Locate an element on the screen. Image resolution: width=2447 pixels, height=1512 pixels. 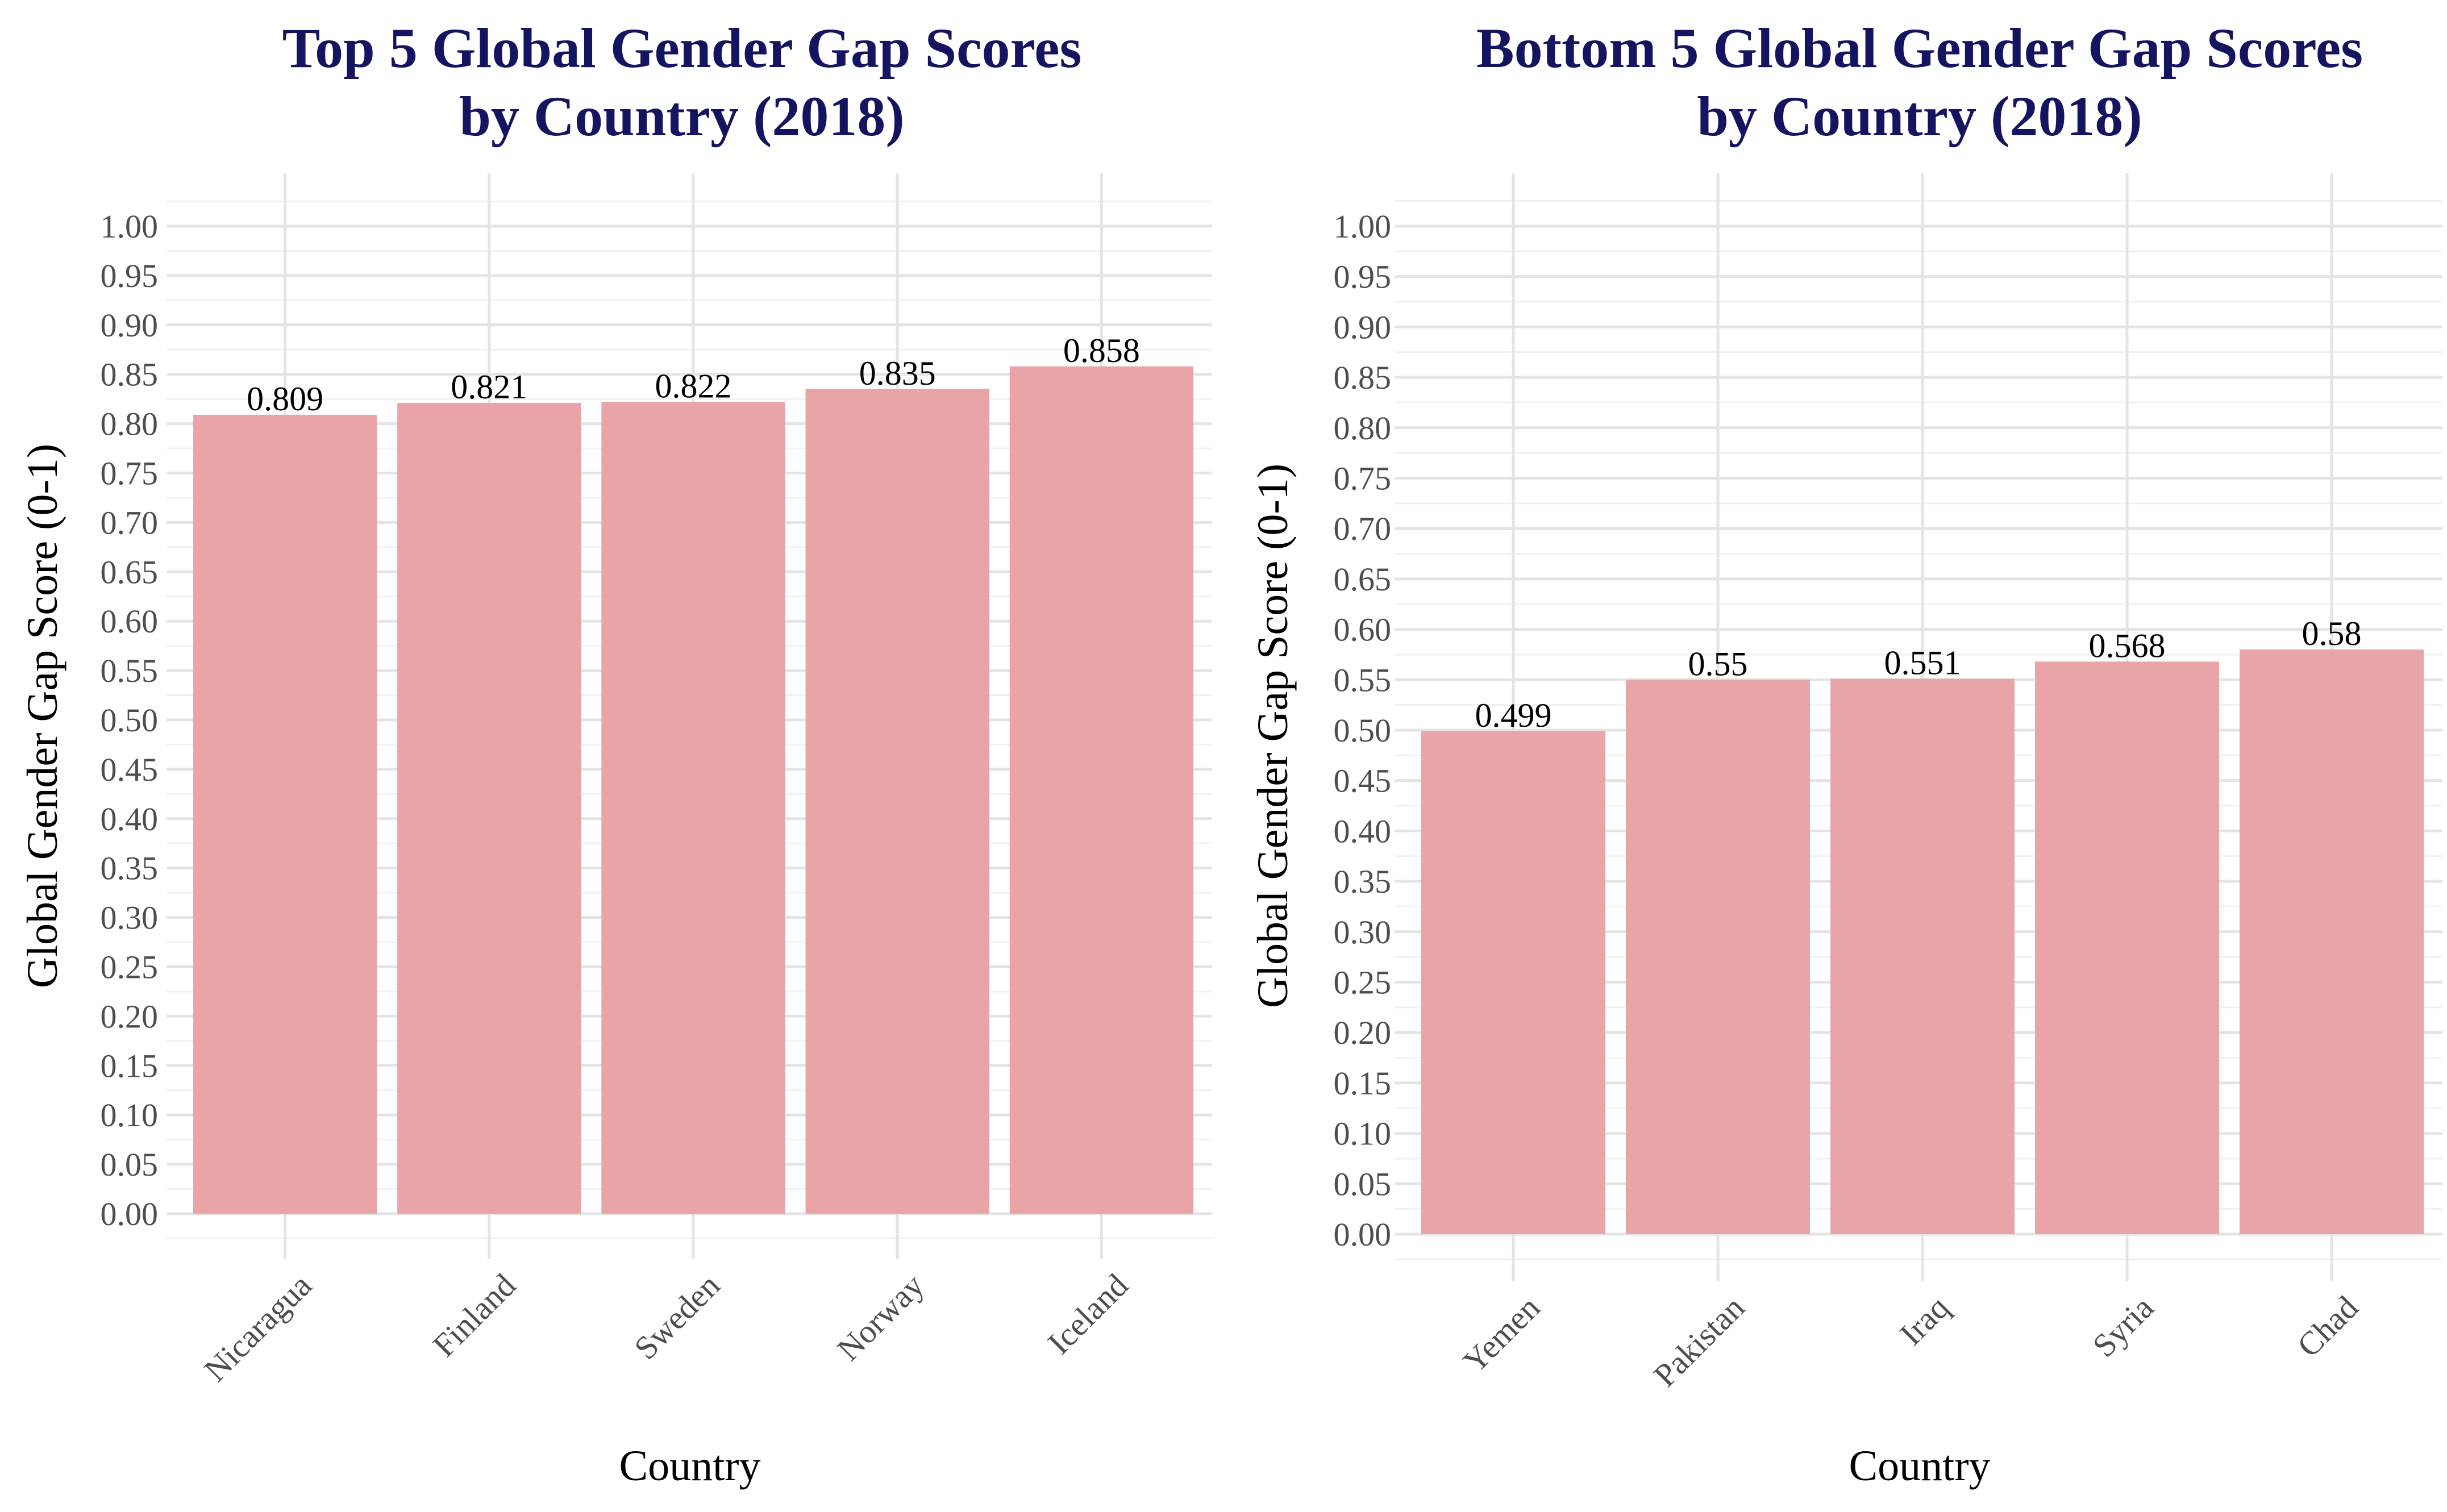
value-label-finland: 0.821 is located at coordinates (489, 387).